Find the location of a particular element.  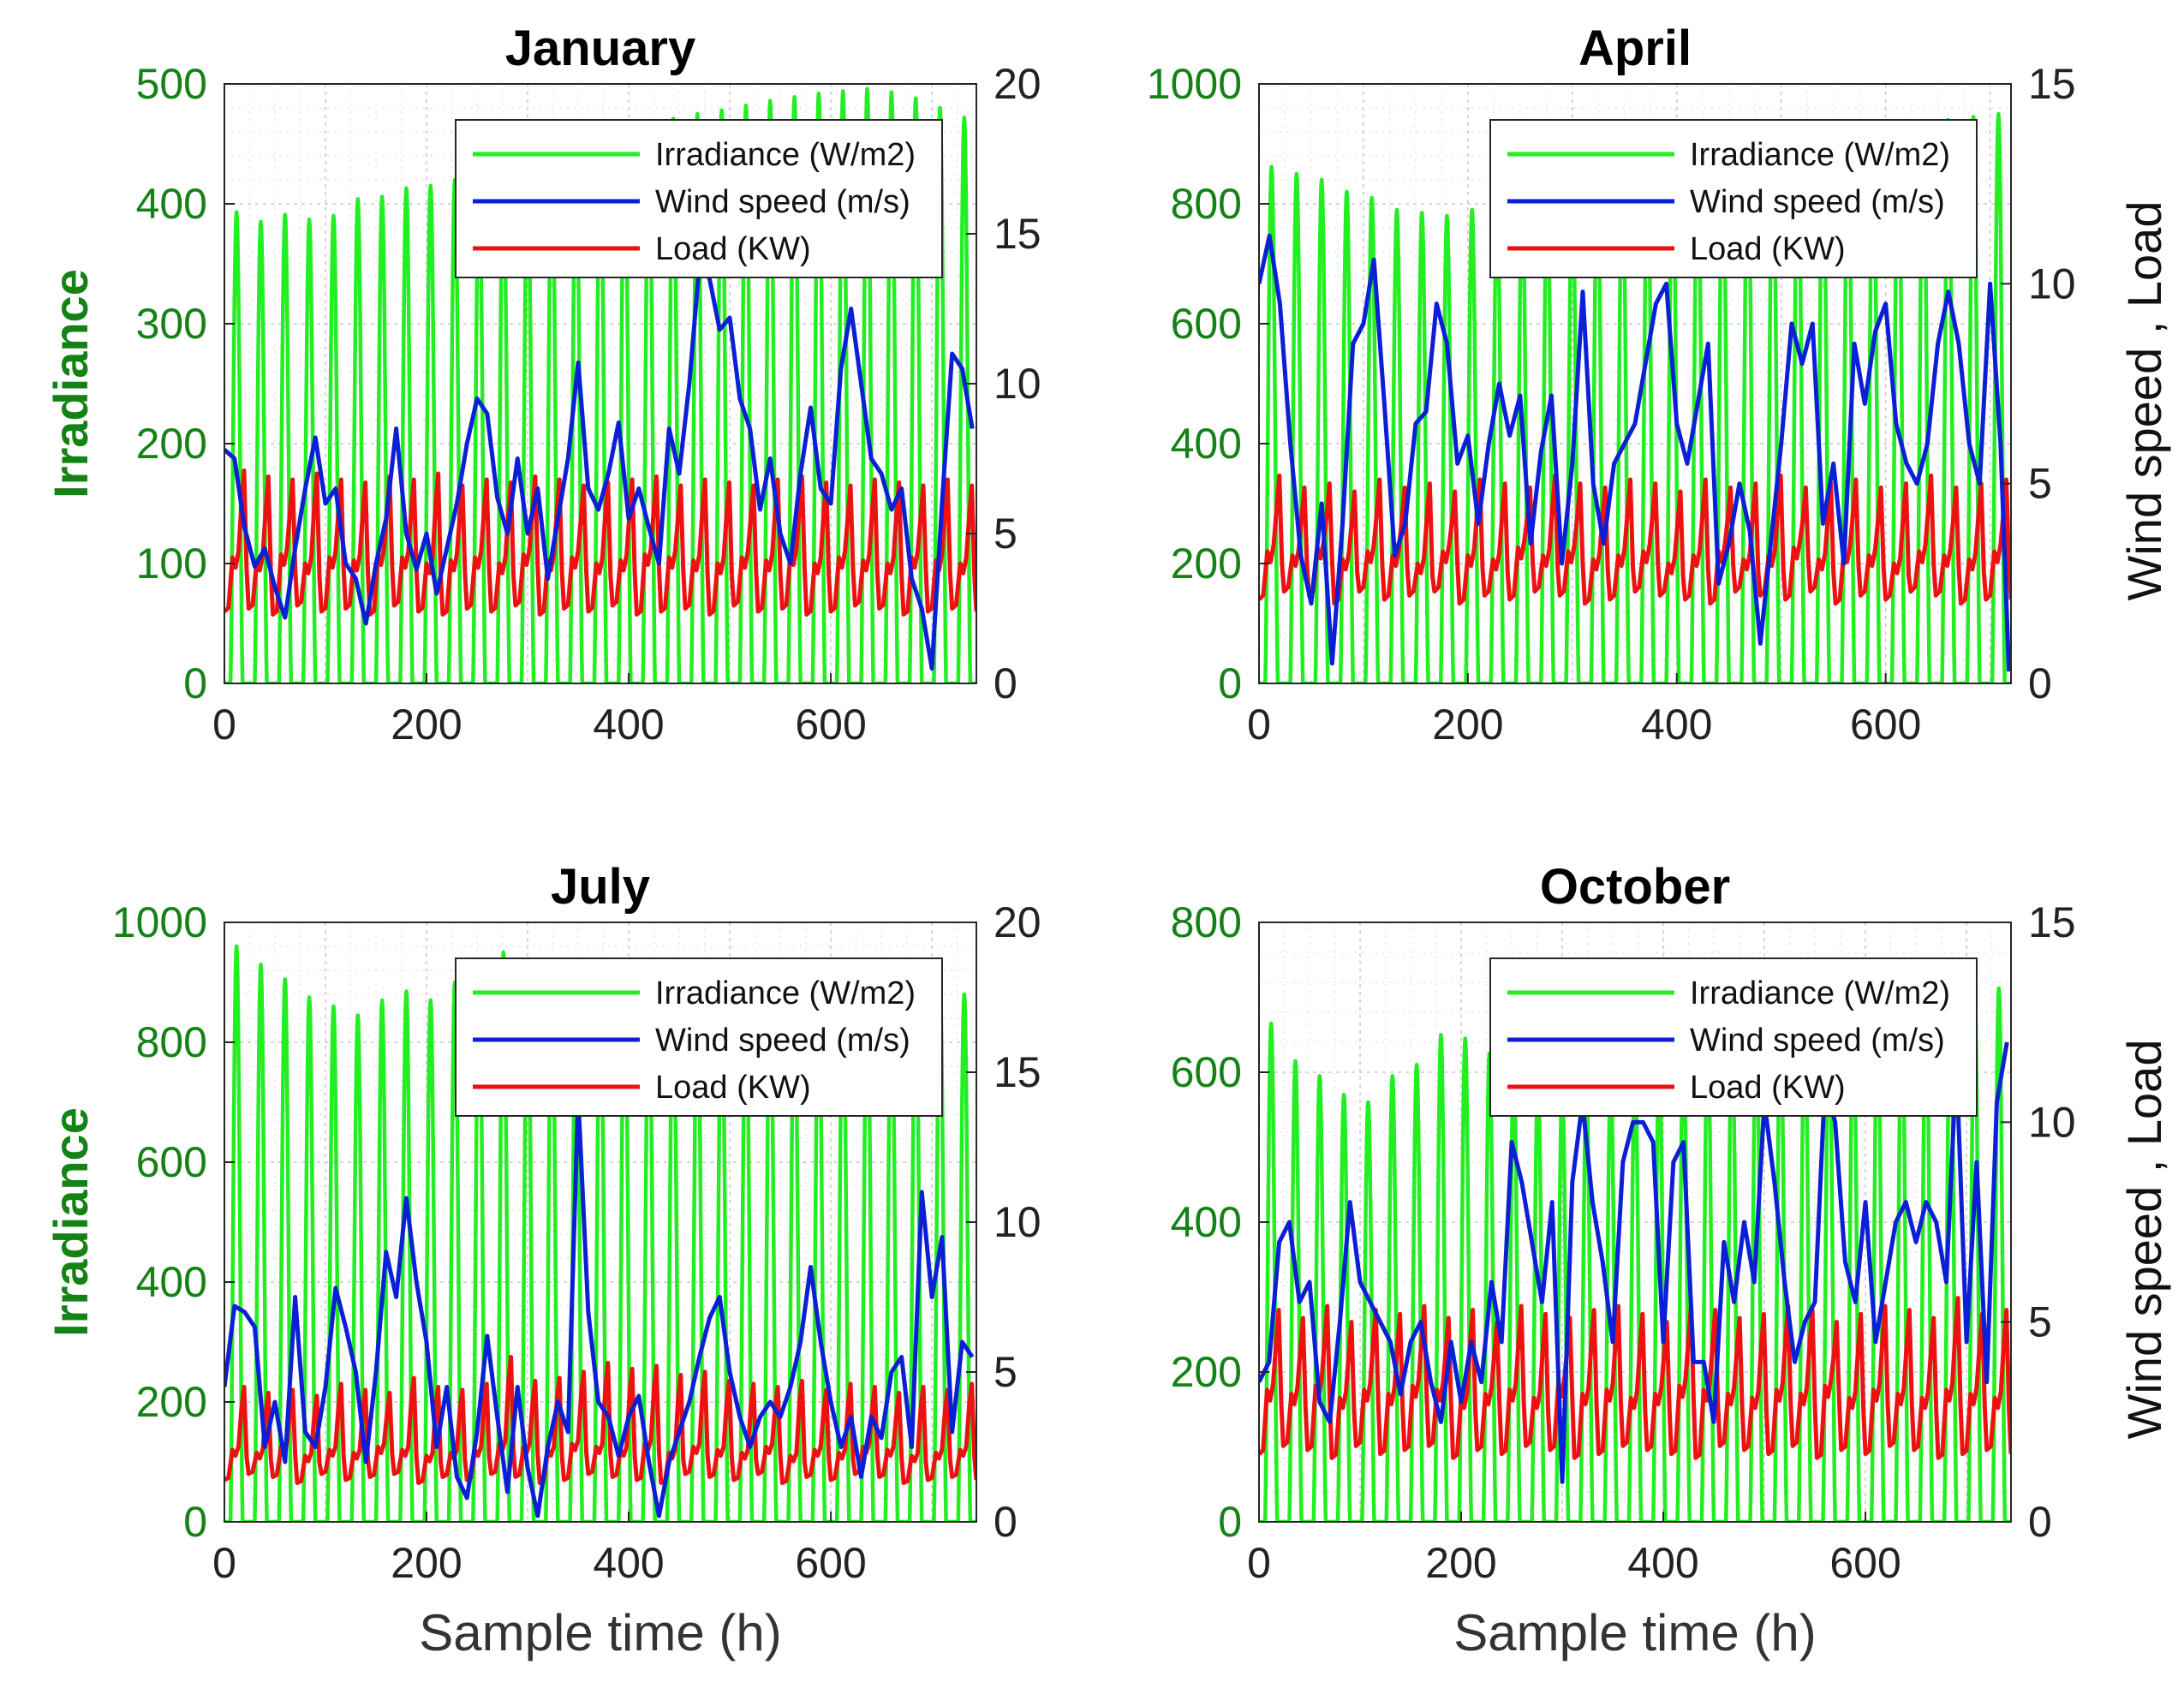

panel-title: October is located at coordinates (1635, 887).